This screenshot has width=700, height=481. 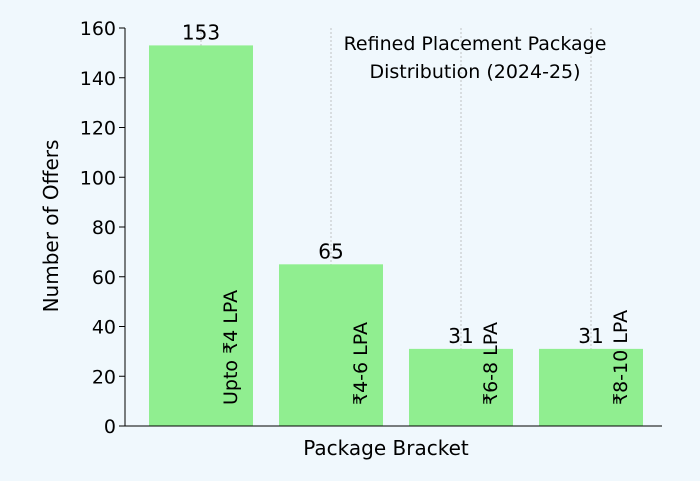 I want to click on value-label-4: 31, so click(x=590, y=336).